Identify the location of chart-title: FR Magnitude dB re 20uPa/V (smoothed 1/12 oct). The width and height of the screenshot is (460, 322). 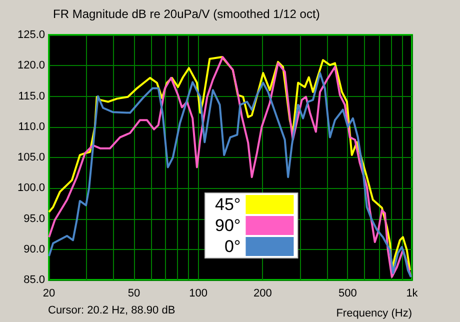
(186, 14).